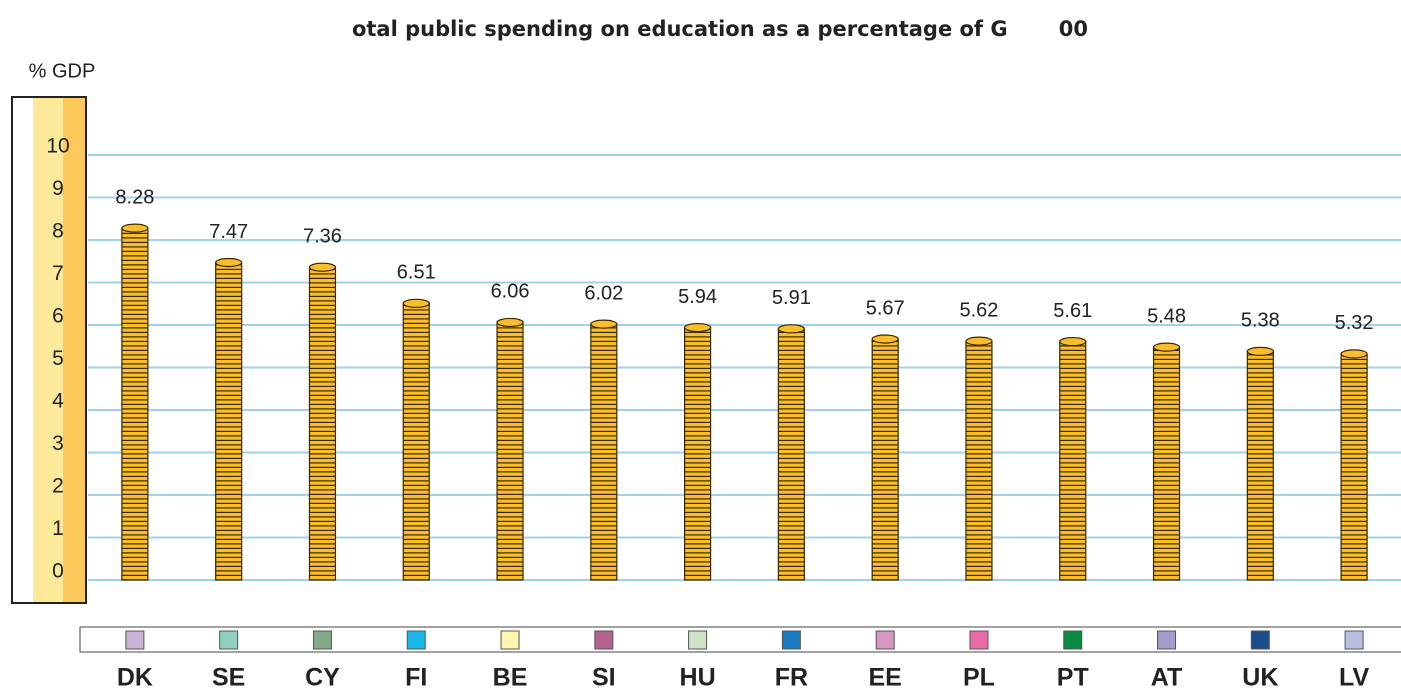  What do you see at coordinates (740, 639) in the screenshot?
I see `legend-box` at bounding box center [740, 639].